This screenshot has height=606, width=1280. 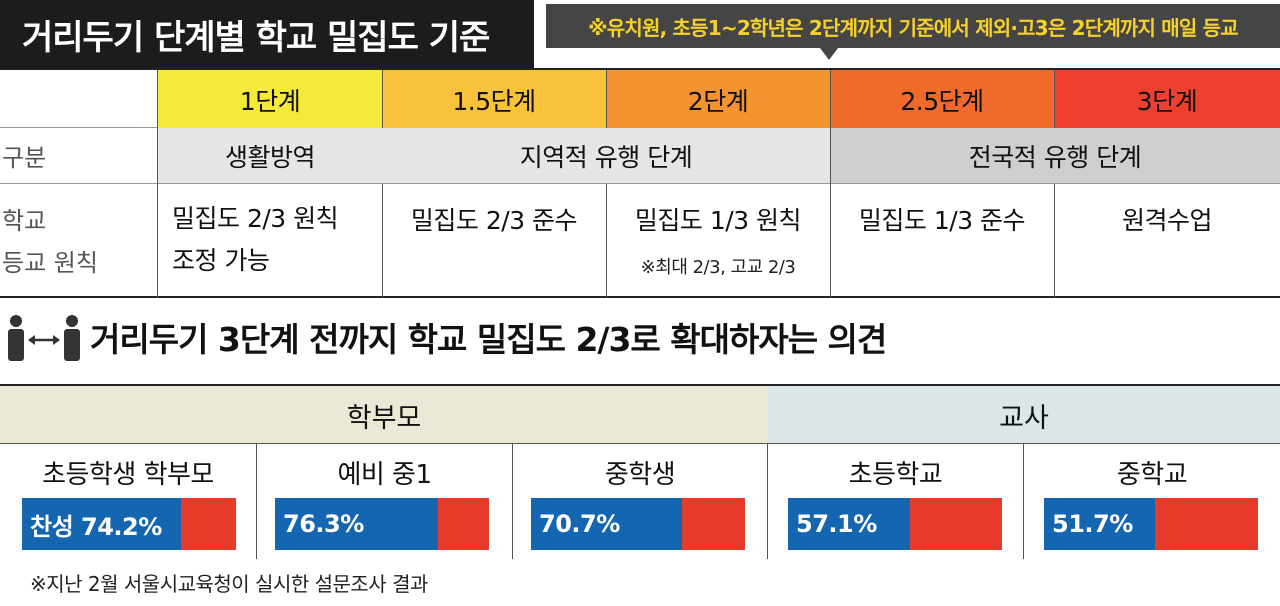 I want to click on stacked-bar: 51.7%, so click(x=1151, y=524).